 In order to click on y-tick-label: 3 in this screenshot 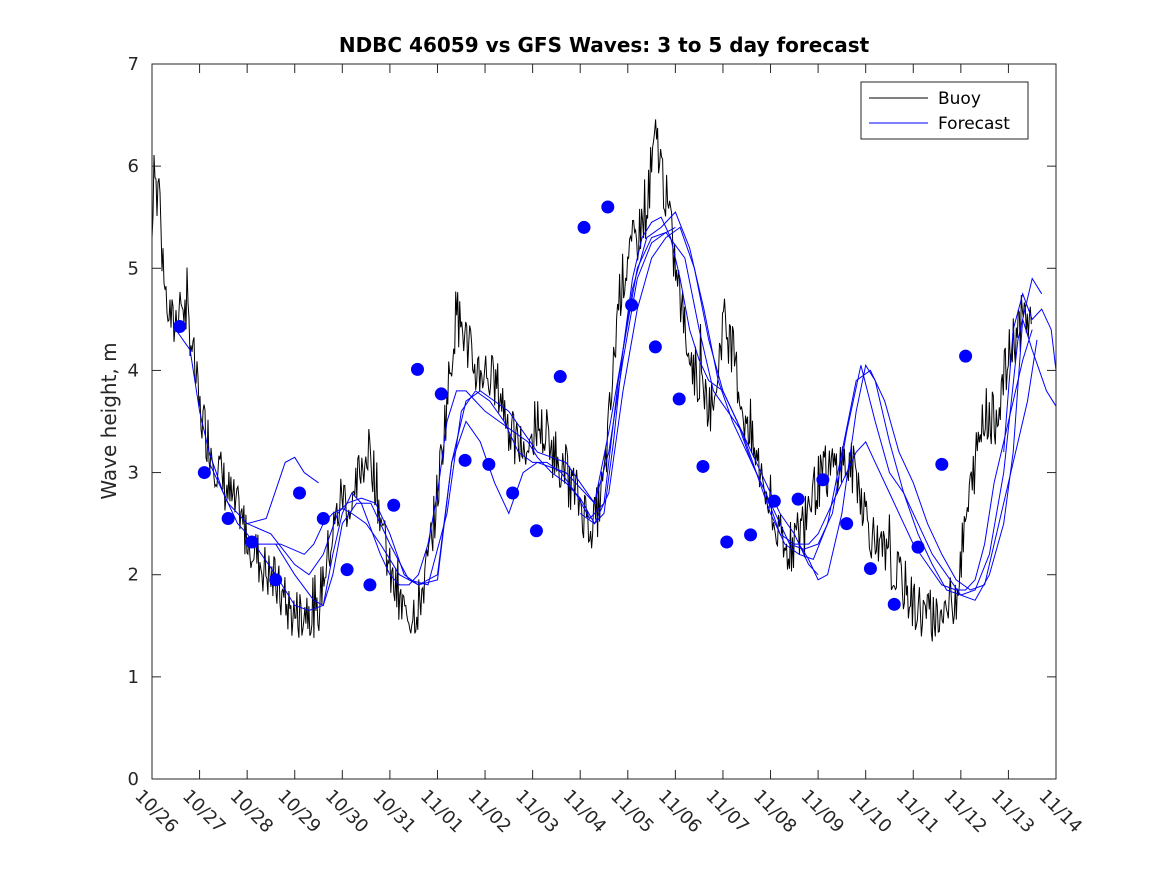, I will do `click(133, 473)`.